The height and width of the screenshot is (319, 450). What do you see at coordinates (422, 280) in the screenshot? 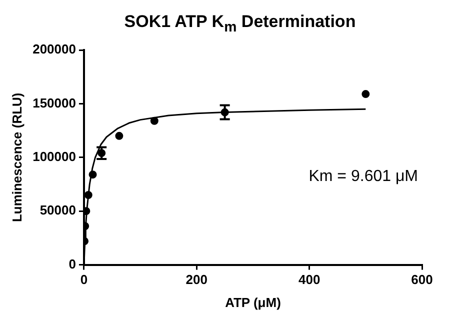
I see `x-tick-label: 600` at bounding box center [422, 280].